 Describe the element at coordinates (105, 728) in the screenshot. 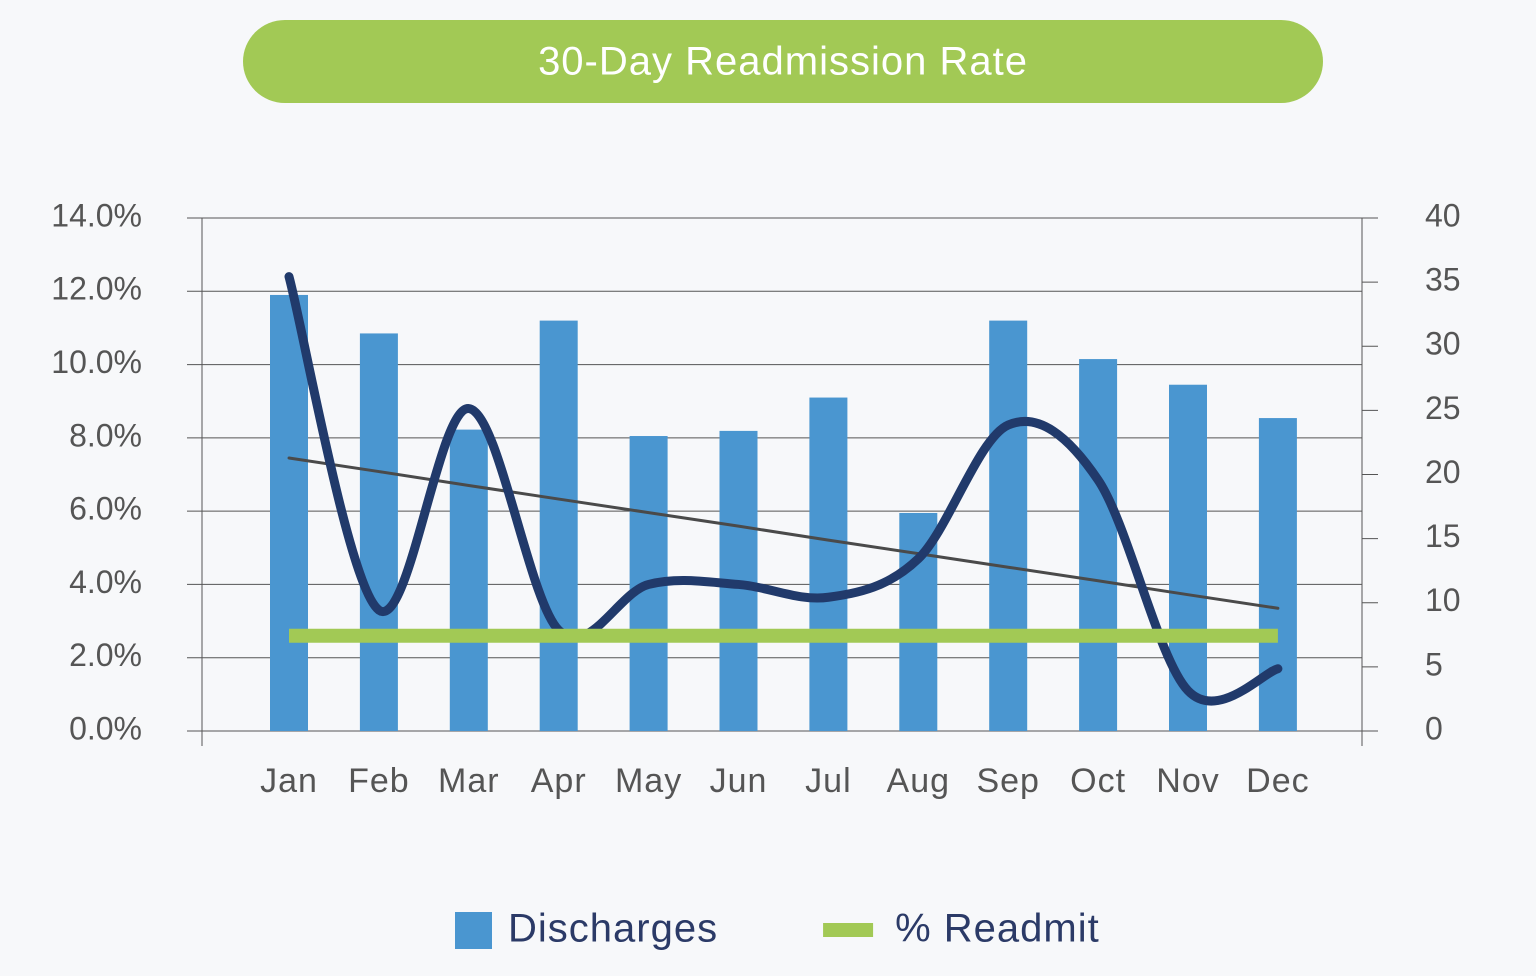

I see `y-tick-label: 0.0%` at that location.